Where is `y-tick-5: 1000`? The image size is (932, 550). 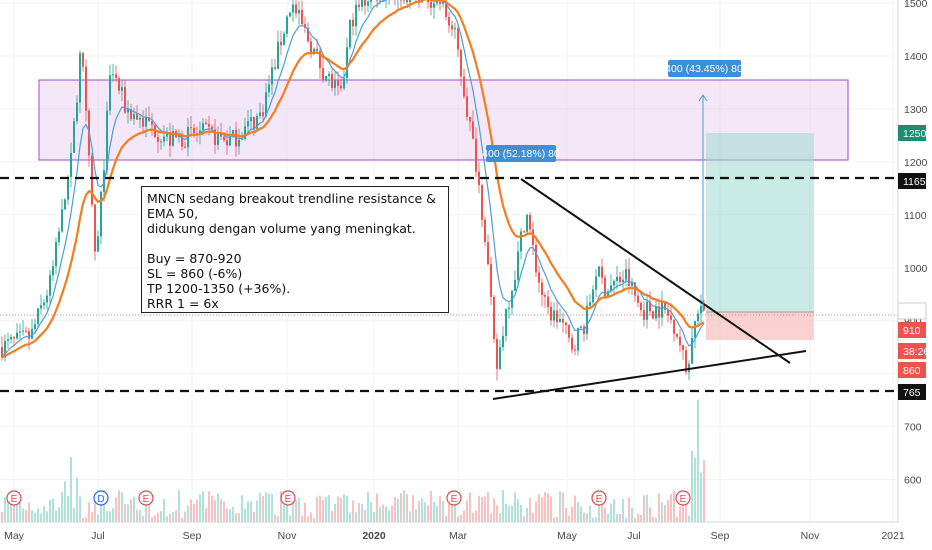
y-tick-5: 1000 is located at coordinates (916, 269).